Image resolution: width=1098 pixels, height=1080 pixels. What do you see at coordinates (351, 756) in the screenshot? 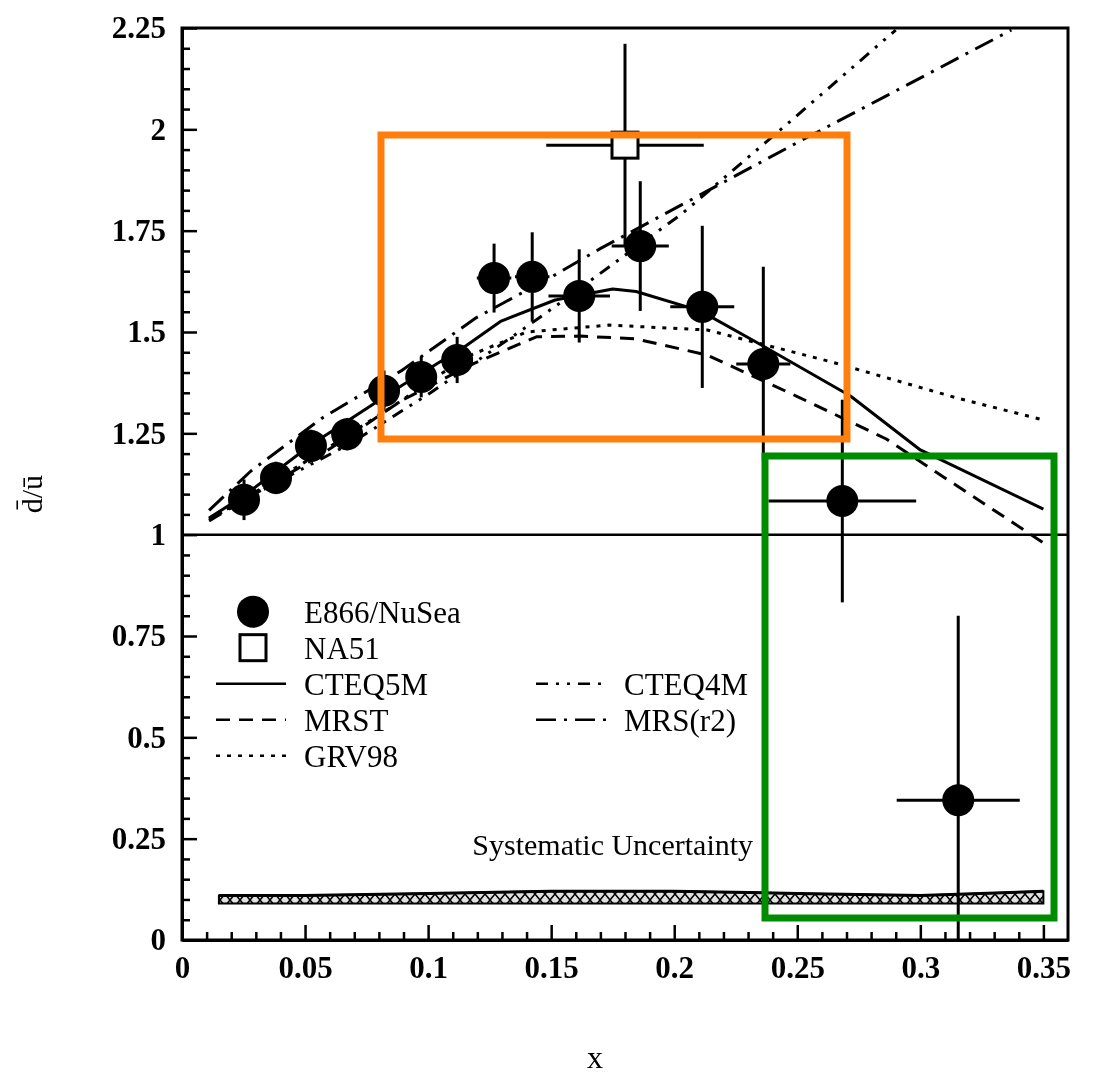
I see `legend-label: GRV98` at bounding box center [351, 756].